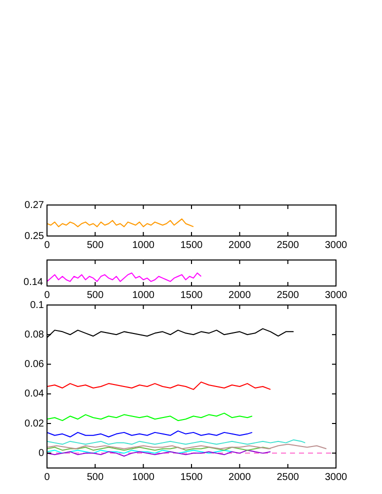 The width and height of the screenshot is (382, 494). Describe the element at coordinates (41, 453) in the screenshot. I see `y-tick-label: 0` at that location.